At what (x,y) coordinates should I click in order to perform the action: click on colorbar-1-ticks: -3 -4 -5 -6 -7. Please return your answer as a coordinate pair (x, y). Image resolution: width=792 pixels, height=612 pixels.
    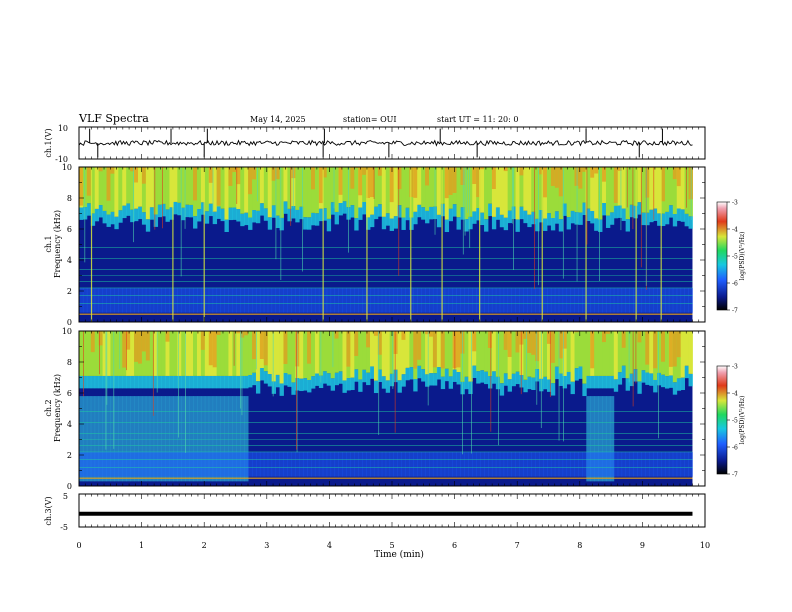
    Looking at the image, I should click on (732, 257).